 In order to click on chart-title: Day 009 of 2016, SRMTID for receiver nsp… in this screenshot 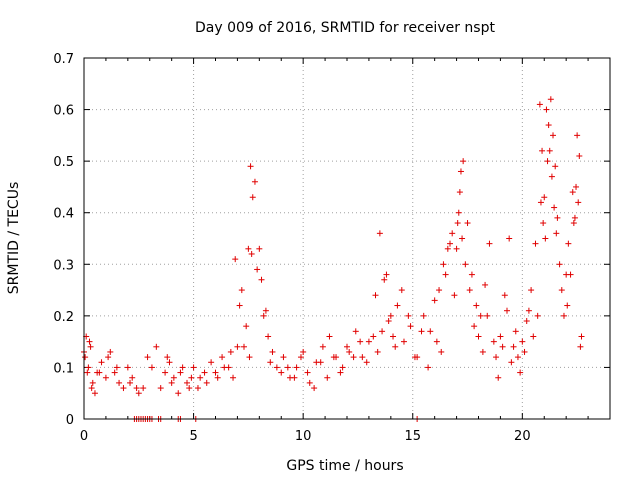, I will do `click(345, 28)`.